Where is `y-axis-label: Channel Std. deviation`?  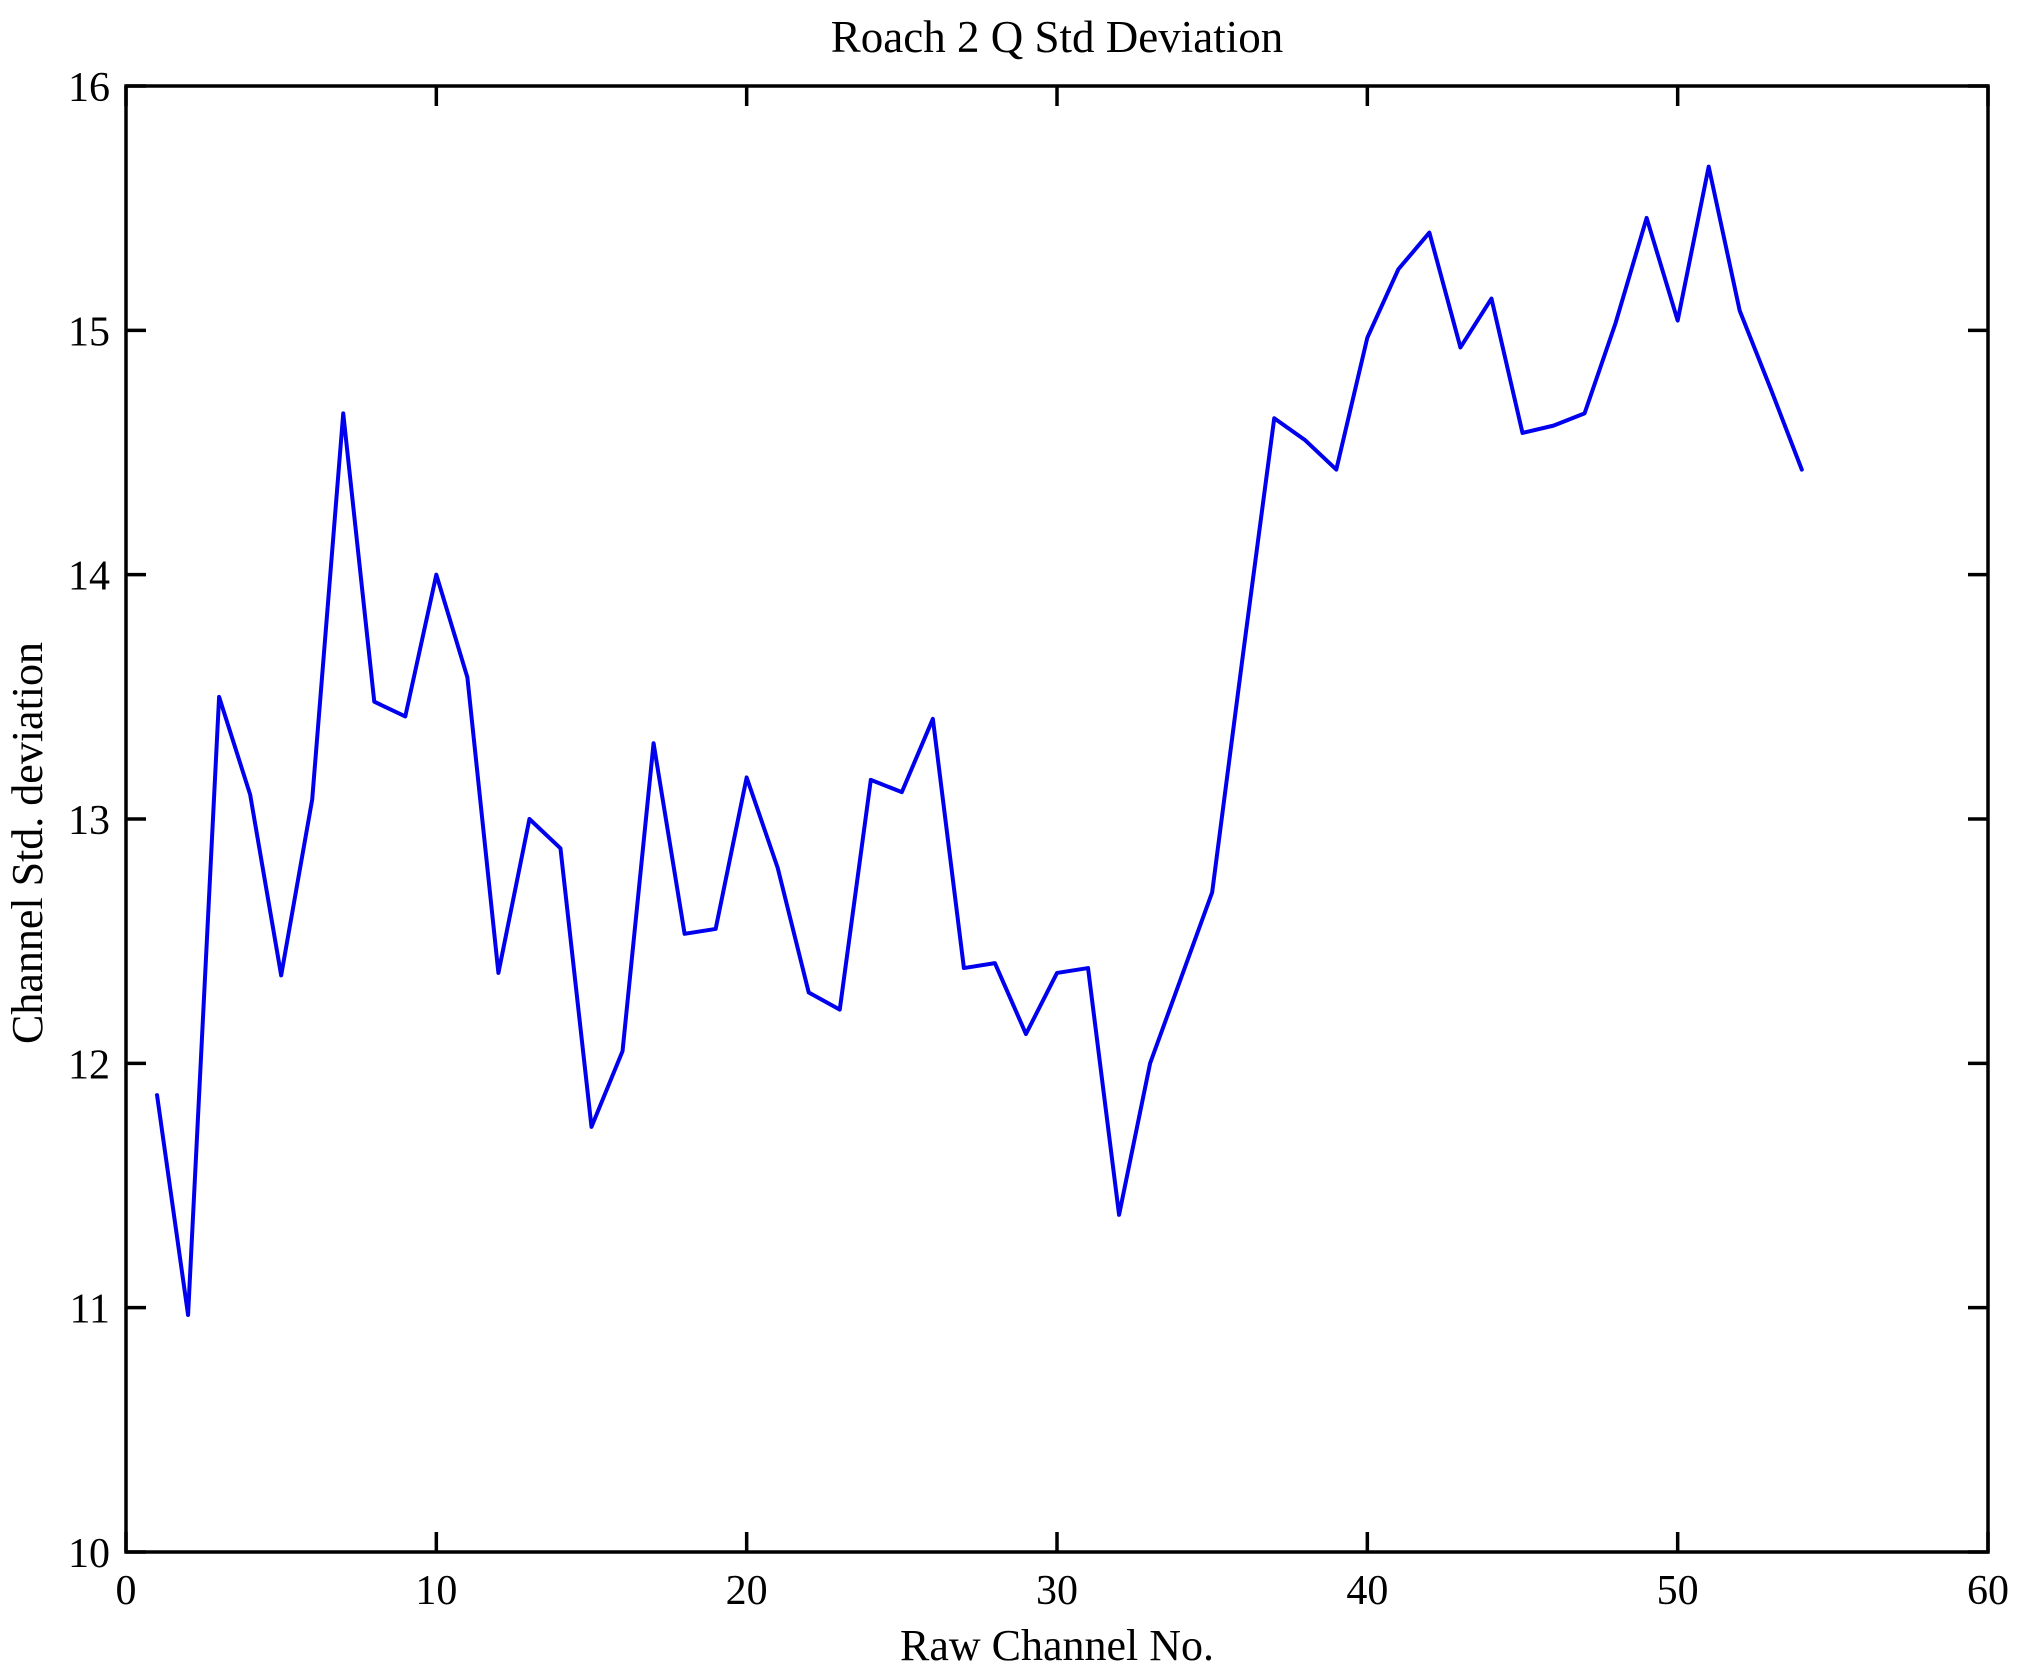 y-axis-label: Channel Std. deviation is located at coordinates (27, 843).